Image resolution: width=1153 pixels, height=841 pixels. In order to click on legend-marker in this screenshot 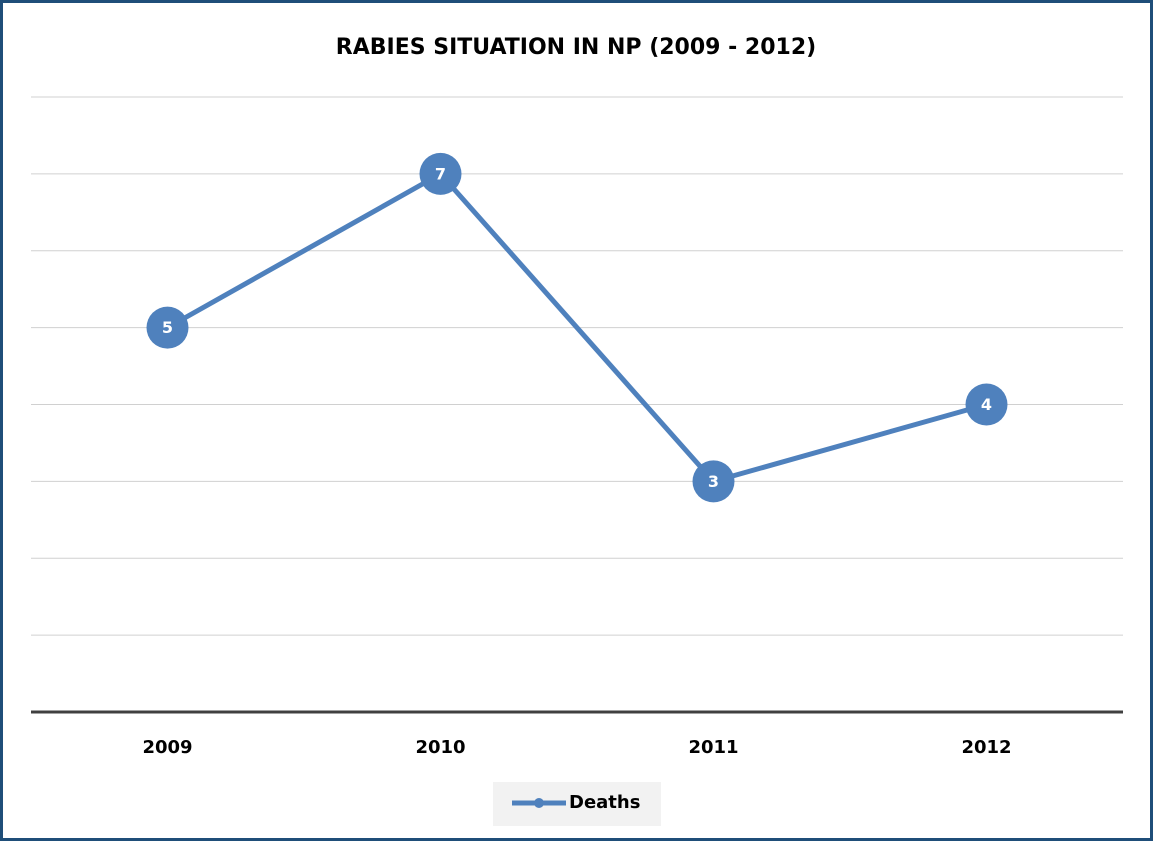, I will do `click(539, 803)`.